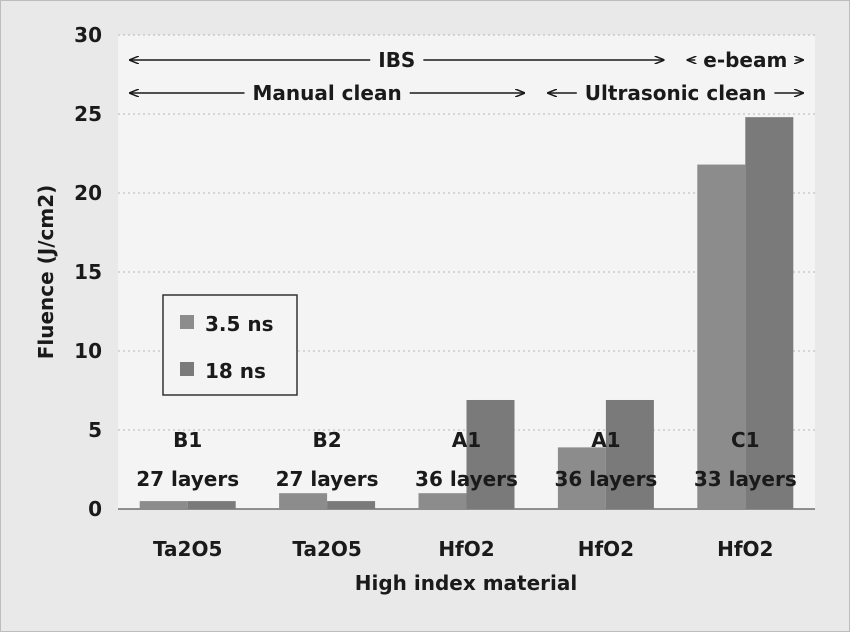 This screenshot has width=850, height=632. Describe the element at coordinates (95, 509) in the screenshot. I see `y-tick-label: 0` at that location.